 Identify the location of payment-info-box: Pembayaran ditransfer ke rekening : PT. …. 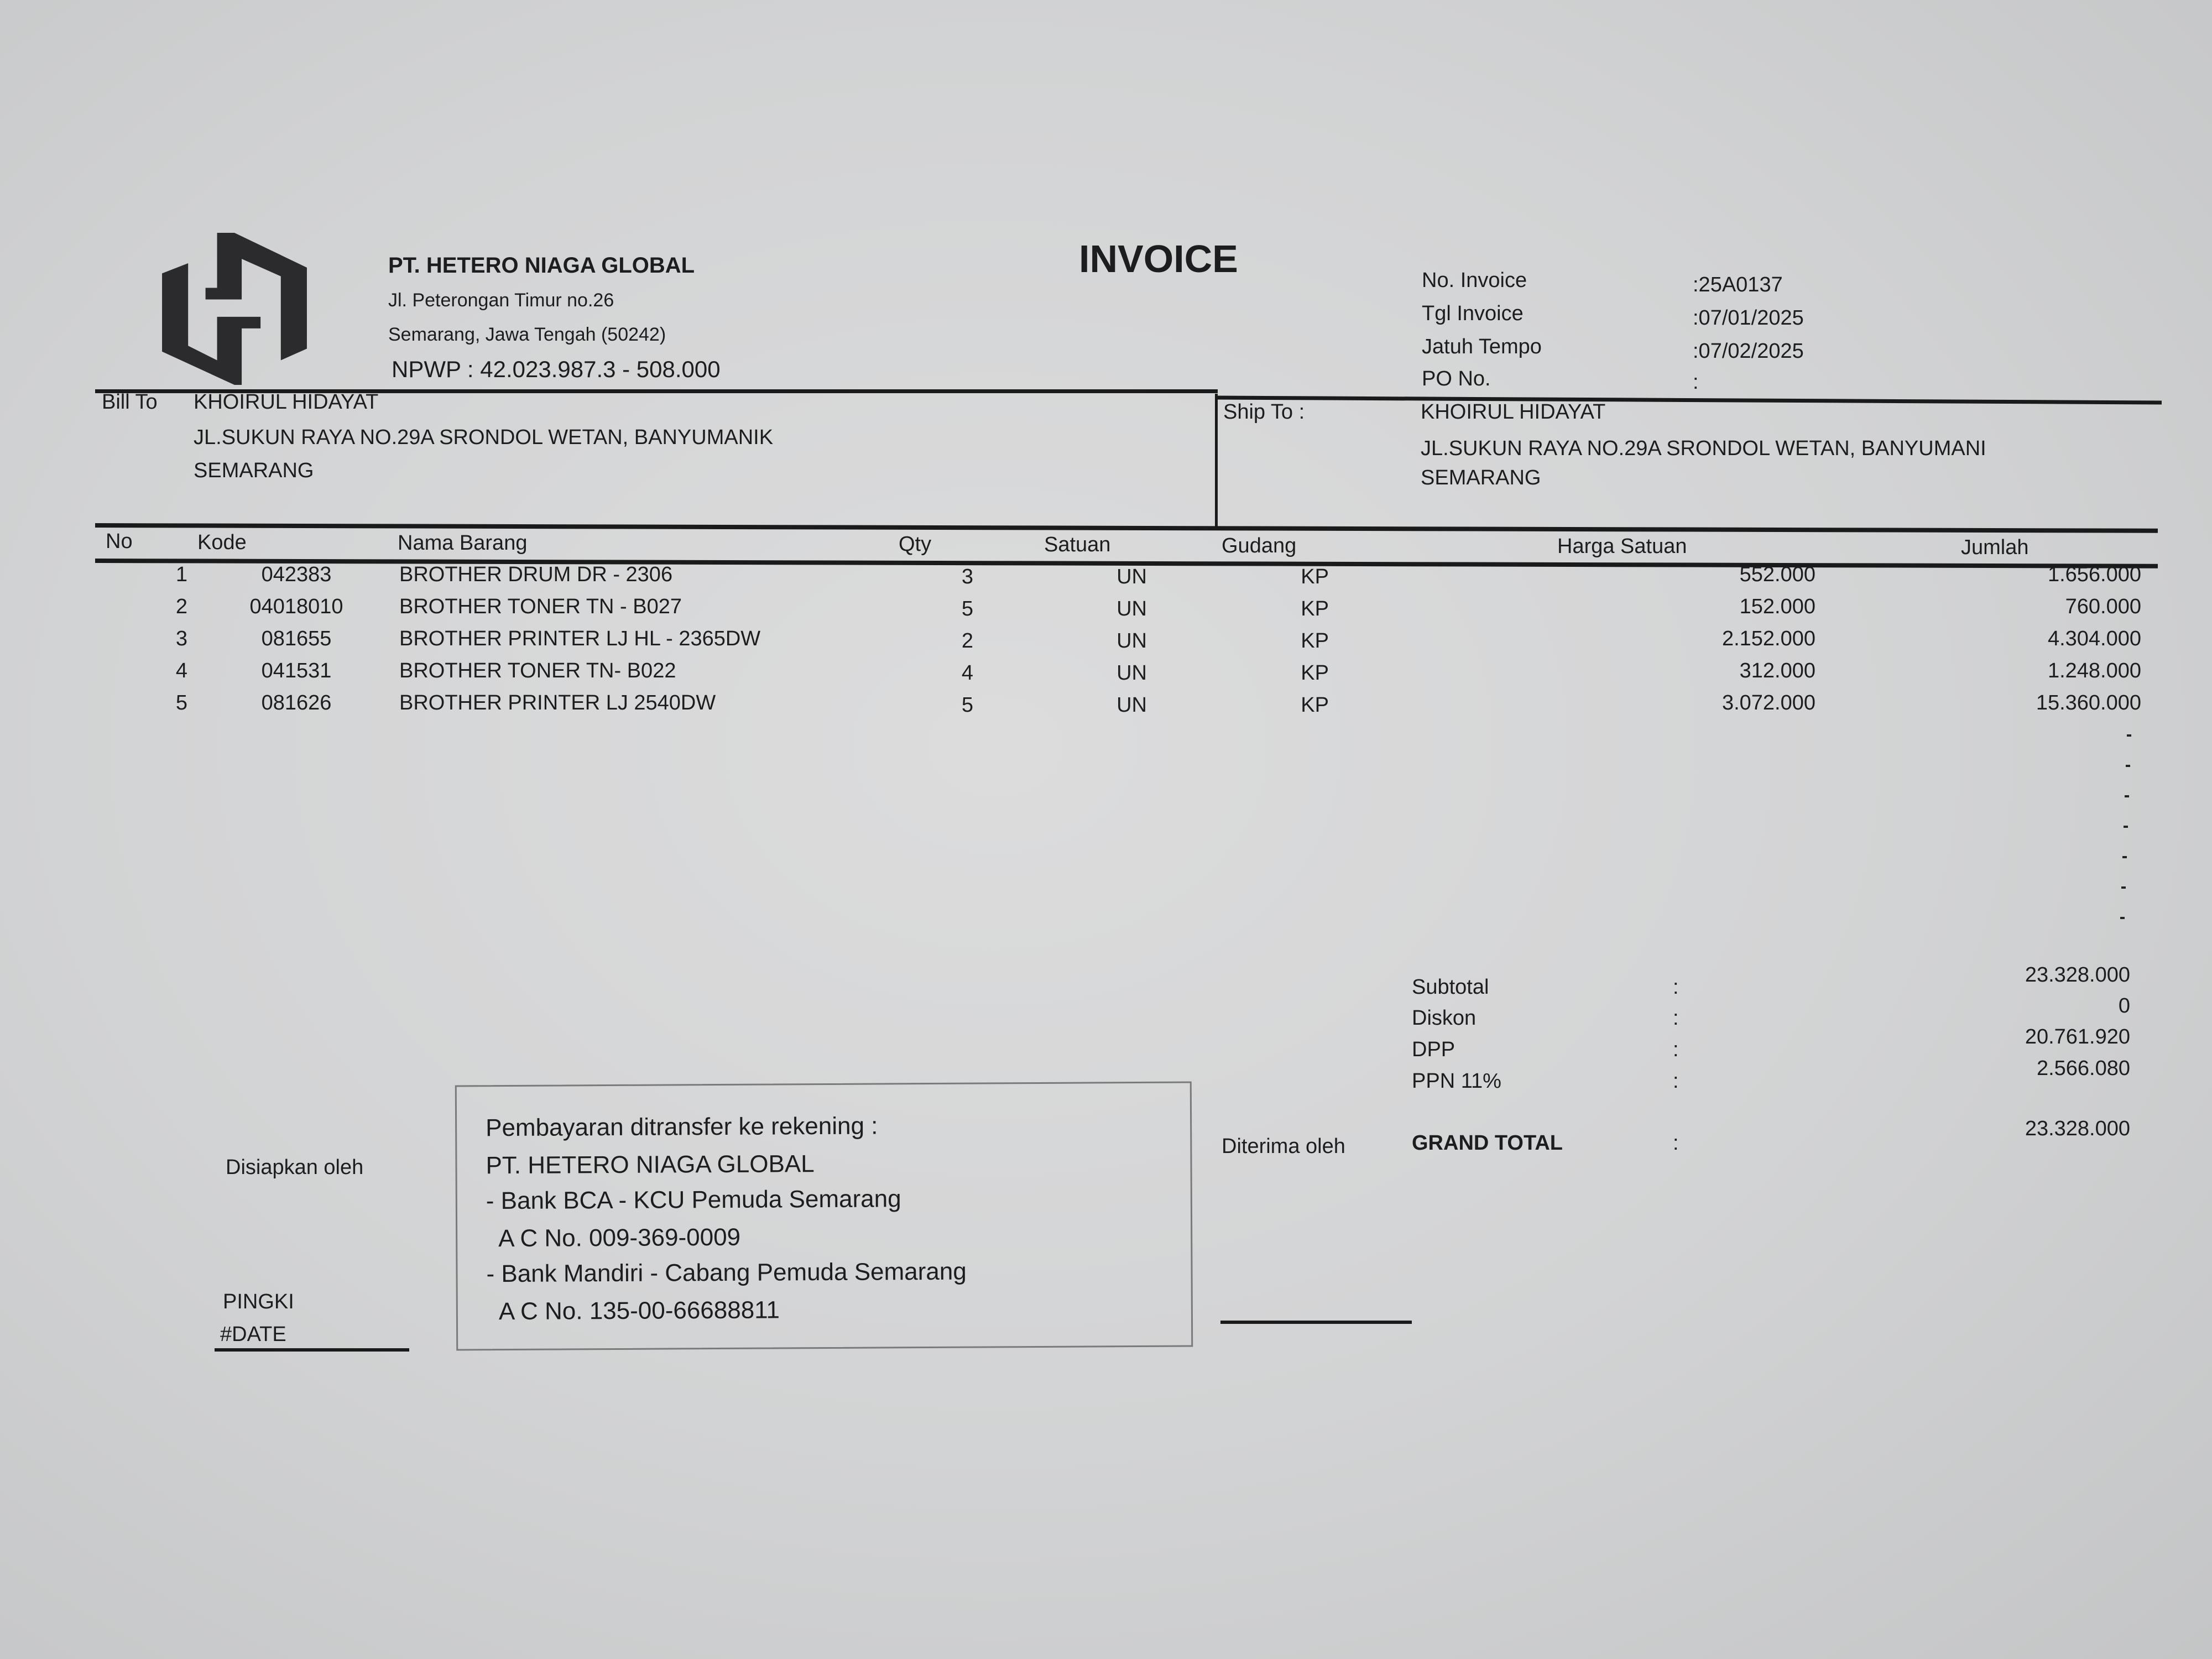
(824, 1216).